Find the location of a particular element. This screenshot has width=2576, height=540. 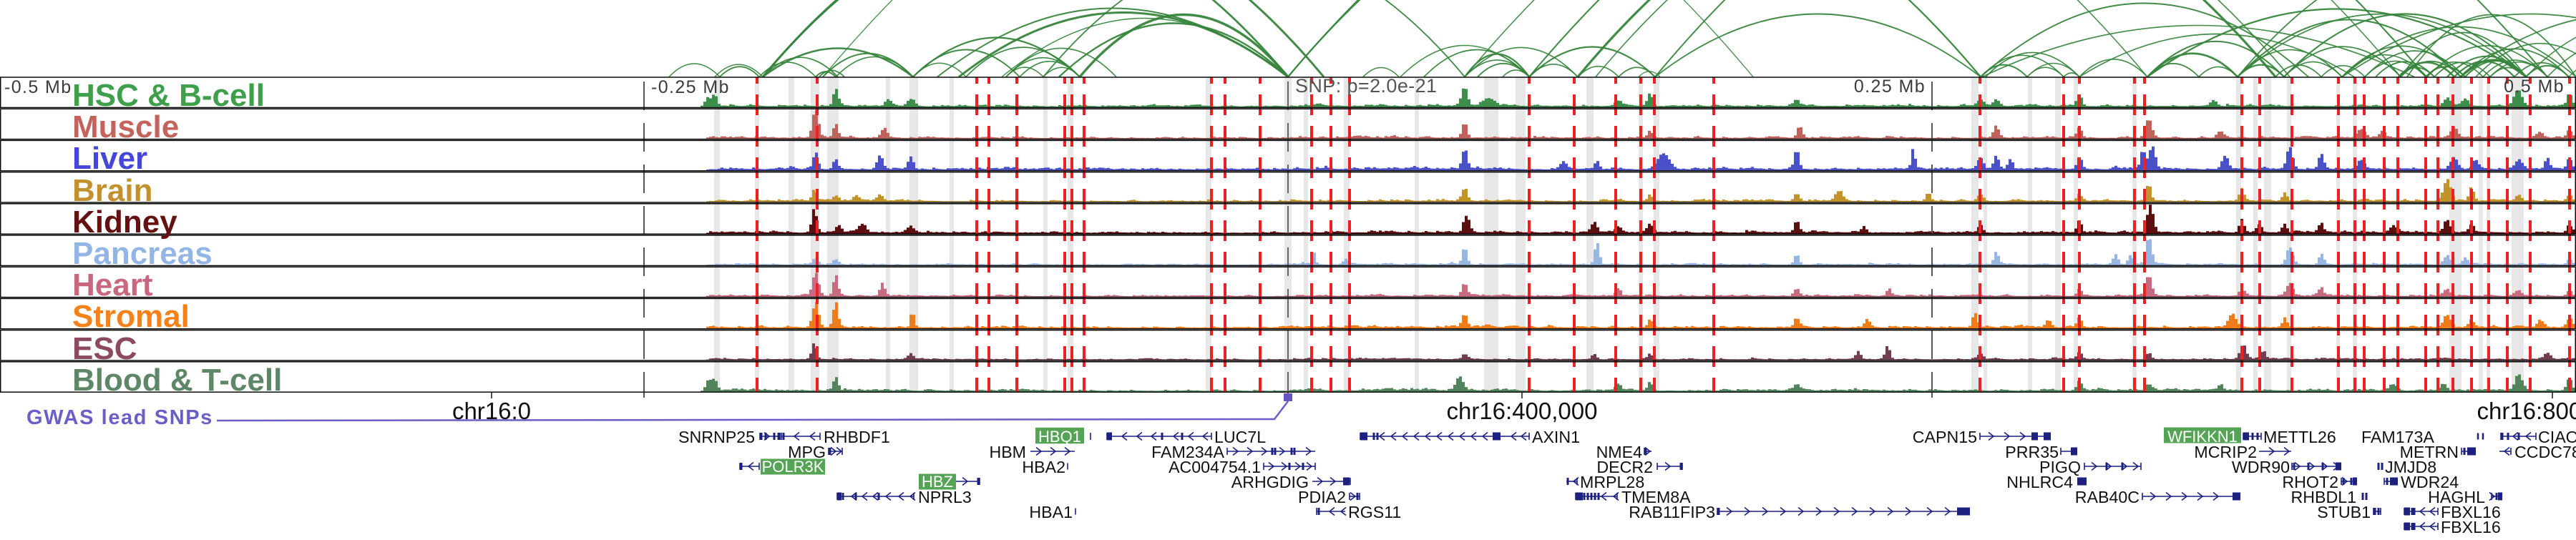

svg-text: RGS11 is located at coordinates (1374, 512).